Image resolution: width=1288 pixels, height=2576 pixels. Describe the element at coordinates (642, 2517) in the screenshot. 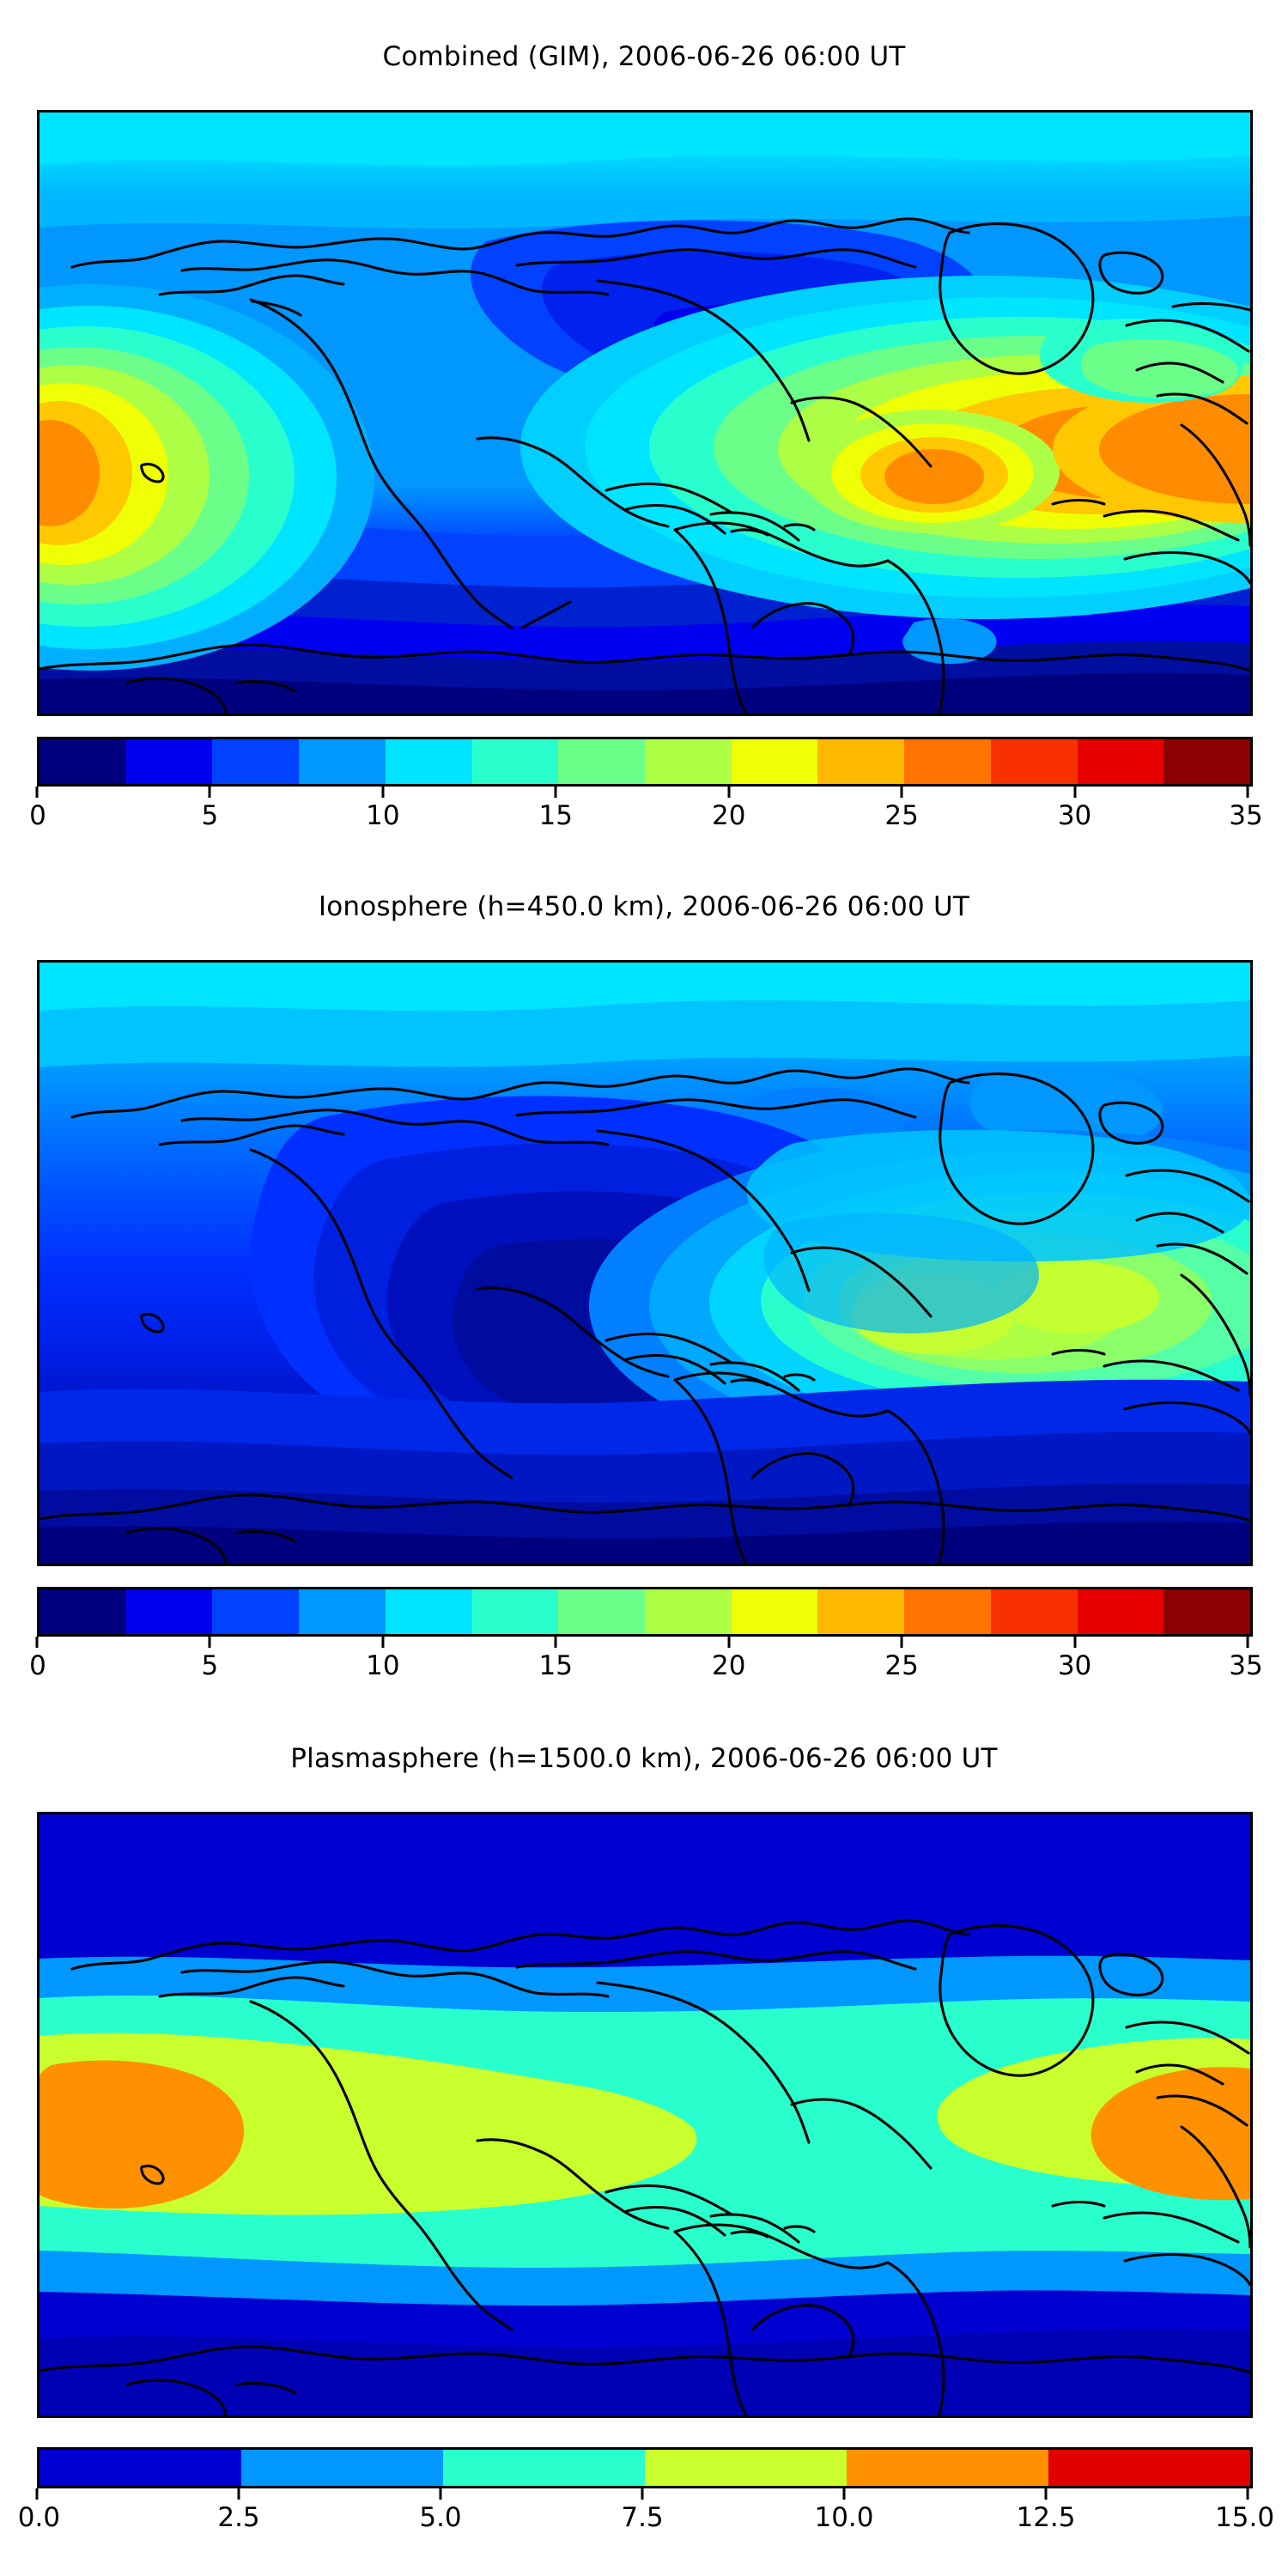

I see `colorbar-tick-label: 7.5` at that location.